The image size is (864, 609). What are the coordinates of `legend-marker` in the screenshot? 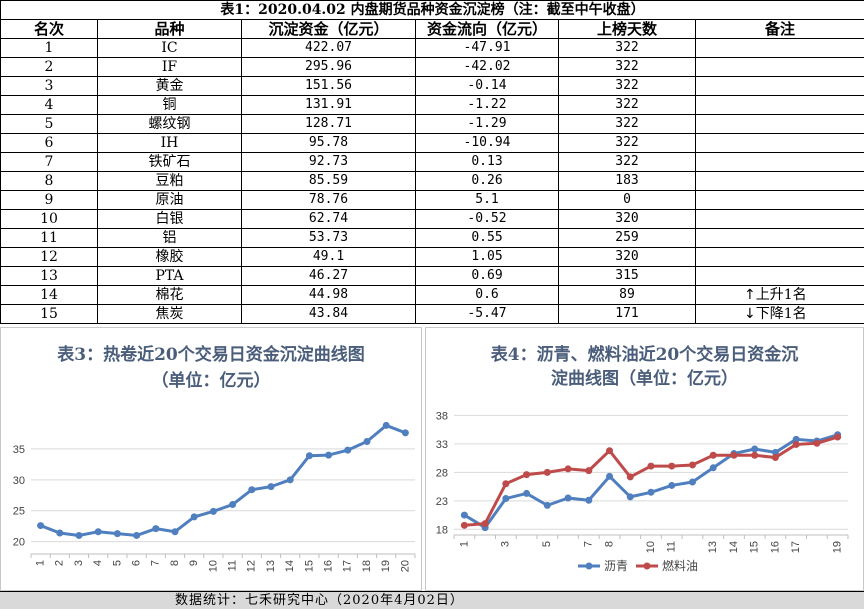 It's located at (589, 566).